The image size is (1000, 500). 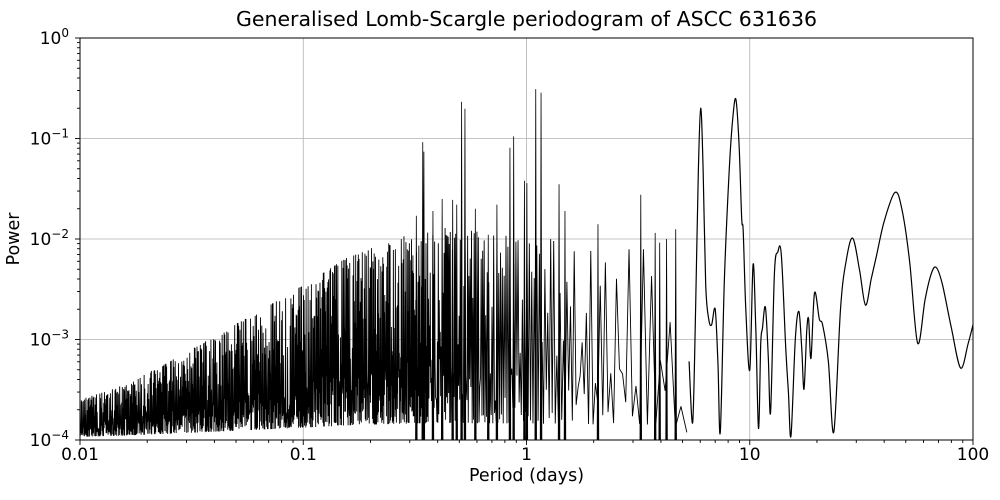 I want to click on x-tick-label: 0.1, so click(x=303, y=455).